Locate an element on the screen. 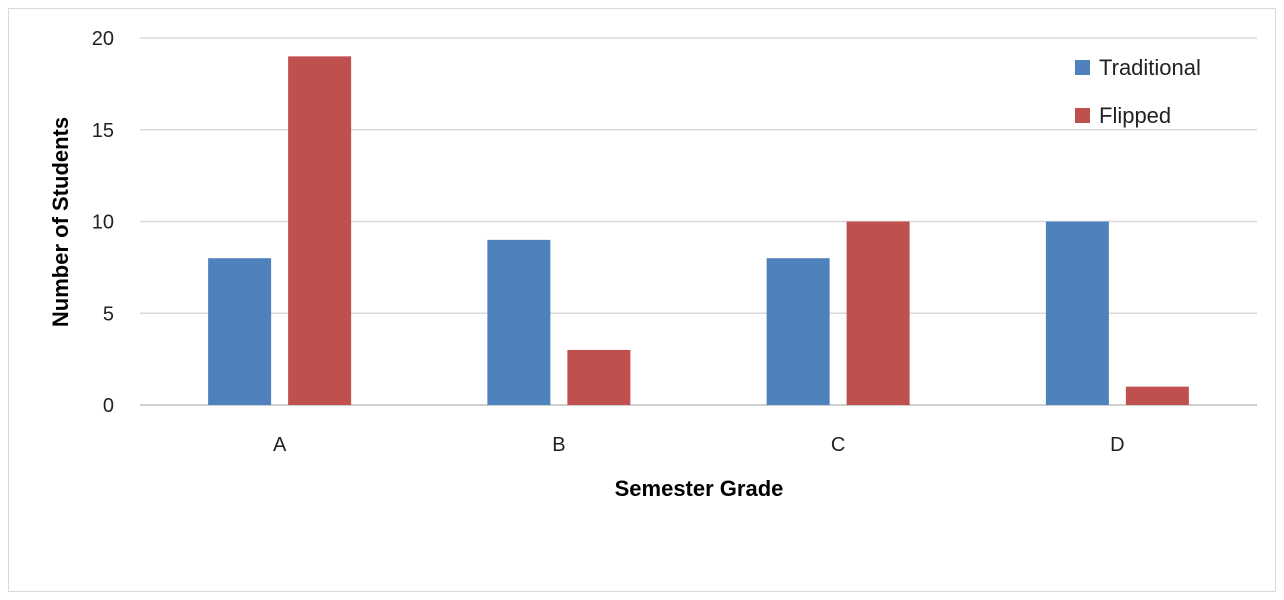 Image resolution: width=1284 pixels, height=600 pixels. legend-label-traditional: Traditional is located at coordinates (1150, 67).